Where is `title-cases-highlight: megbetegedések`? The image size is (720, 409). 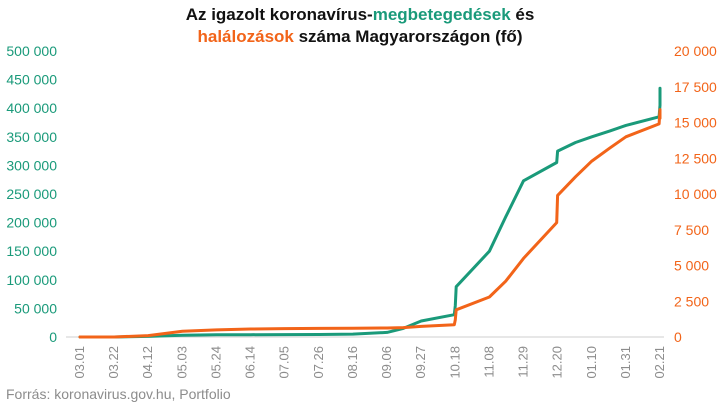 title-cases-highlight: megbetegedések is located at coordinates (441, 14).